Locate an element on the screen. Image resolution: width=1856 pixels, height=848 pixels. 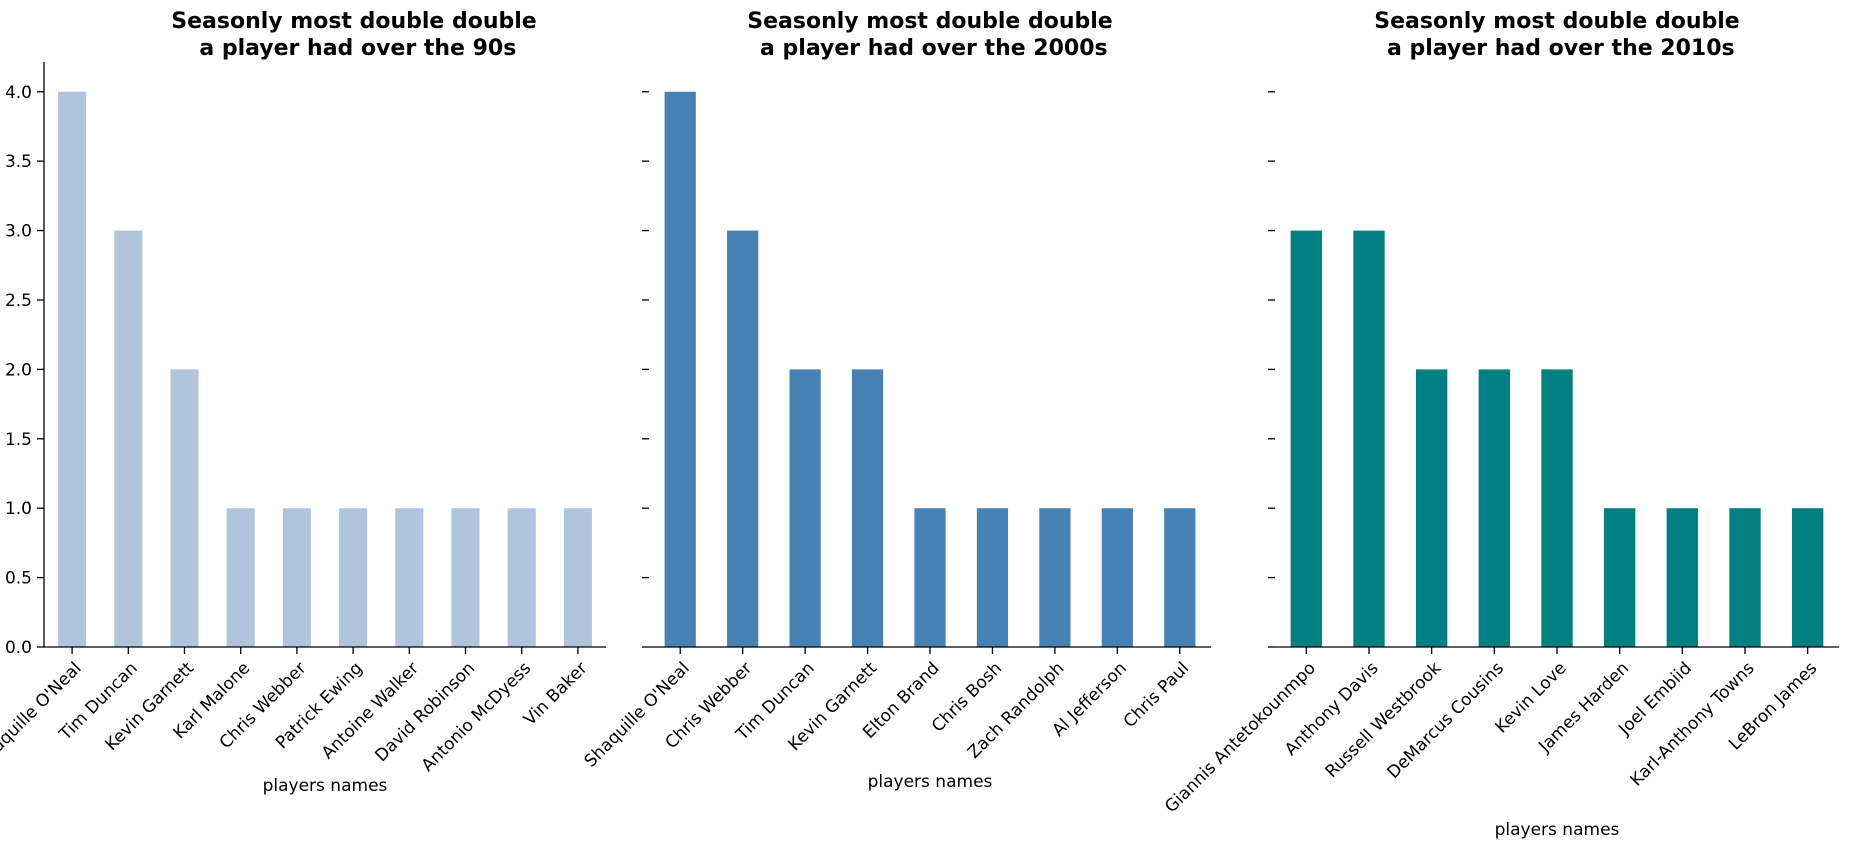
y-tick-label: 2.5 is located at coordinates (18, 301).